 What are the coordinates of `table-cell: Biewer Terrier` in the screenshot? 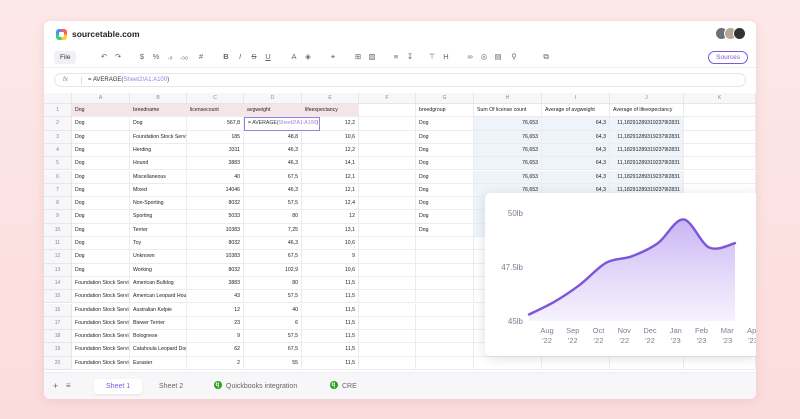 It's located at (158, 323).